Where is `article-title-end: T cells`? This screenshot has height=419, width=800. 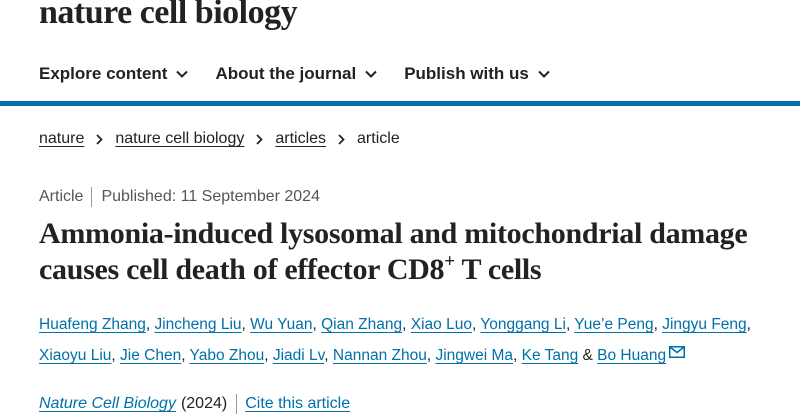 article-title-end: T cells is located at coordinates (498, 269).